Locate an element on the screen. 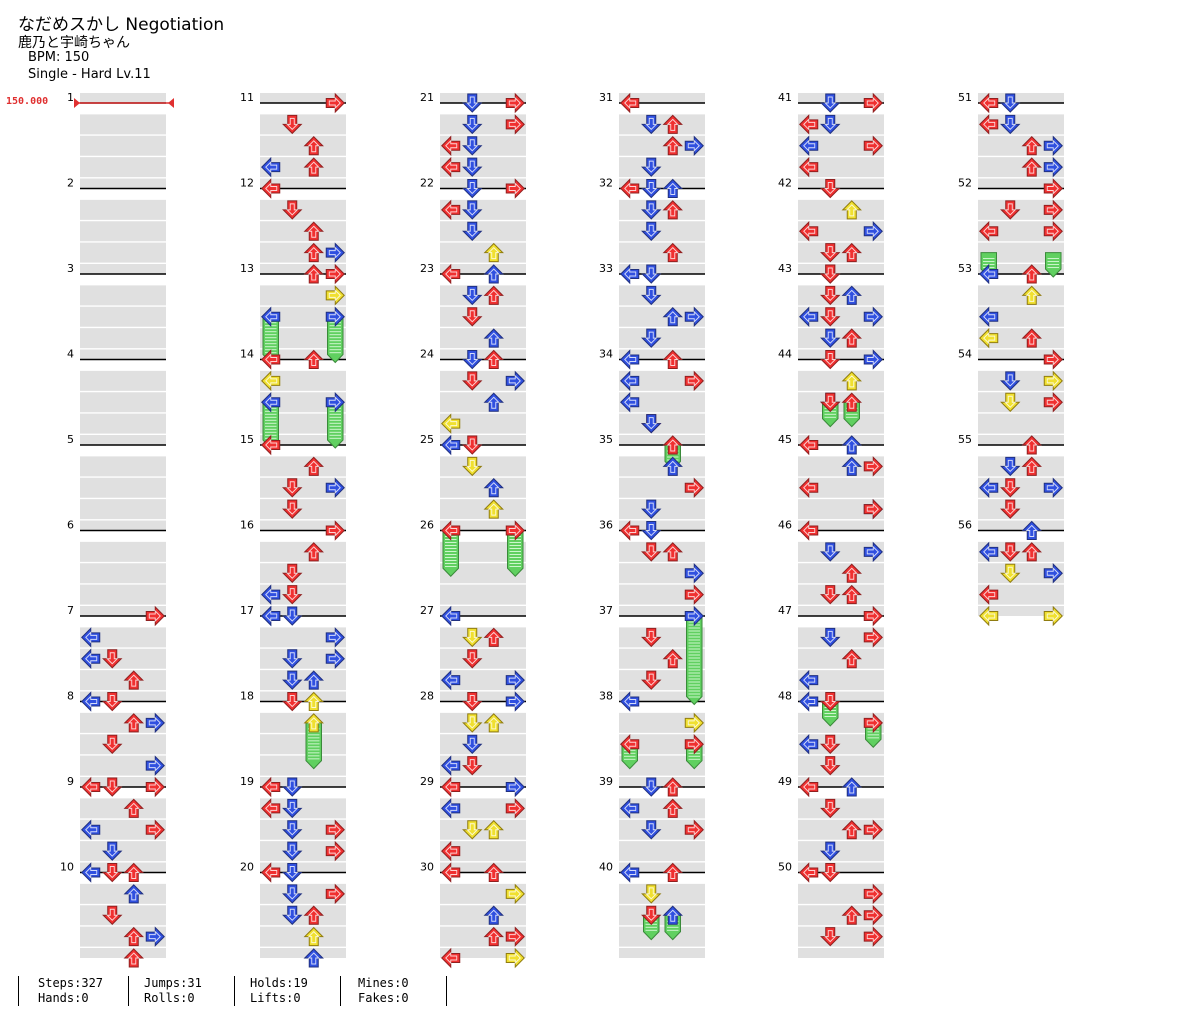 This screenshot has width=1185, height=1024. measure-number: 44 is located at coordinates (785, 354).